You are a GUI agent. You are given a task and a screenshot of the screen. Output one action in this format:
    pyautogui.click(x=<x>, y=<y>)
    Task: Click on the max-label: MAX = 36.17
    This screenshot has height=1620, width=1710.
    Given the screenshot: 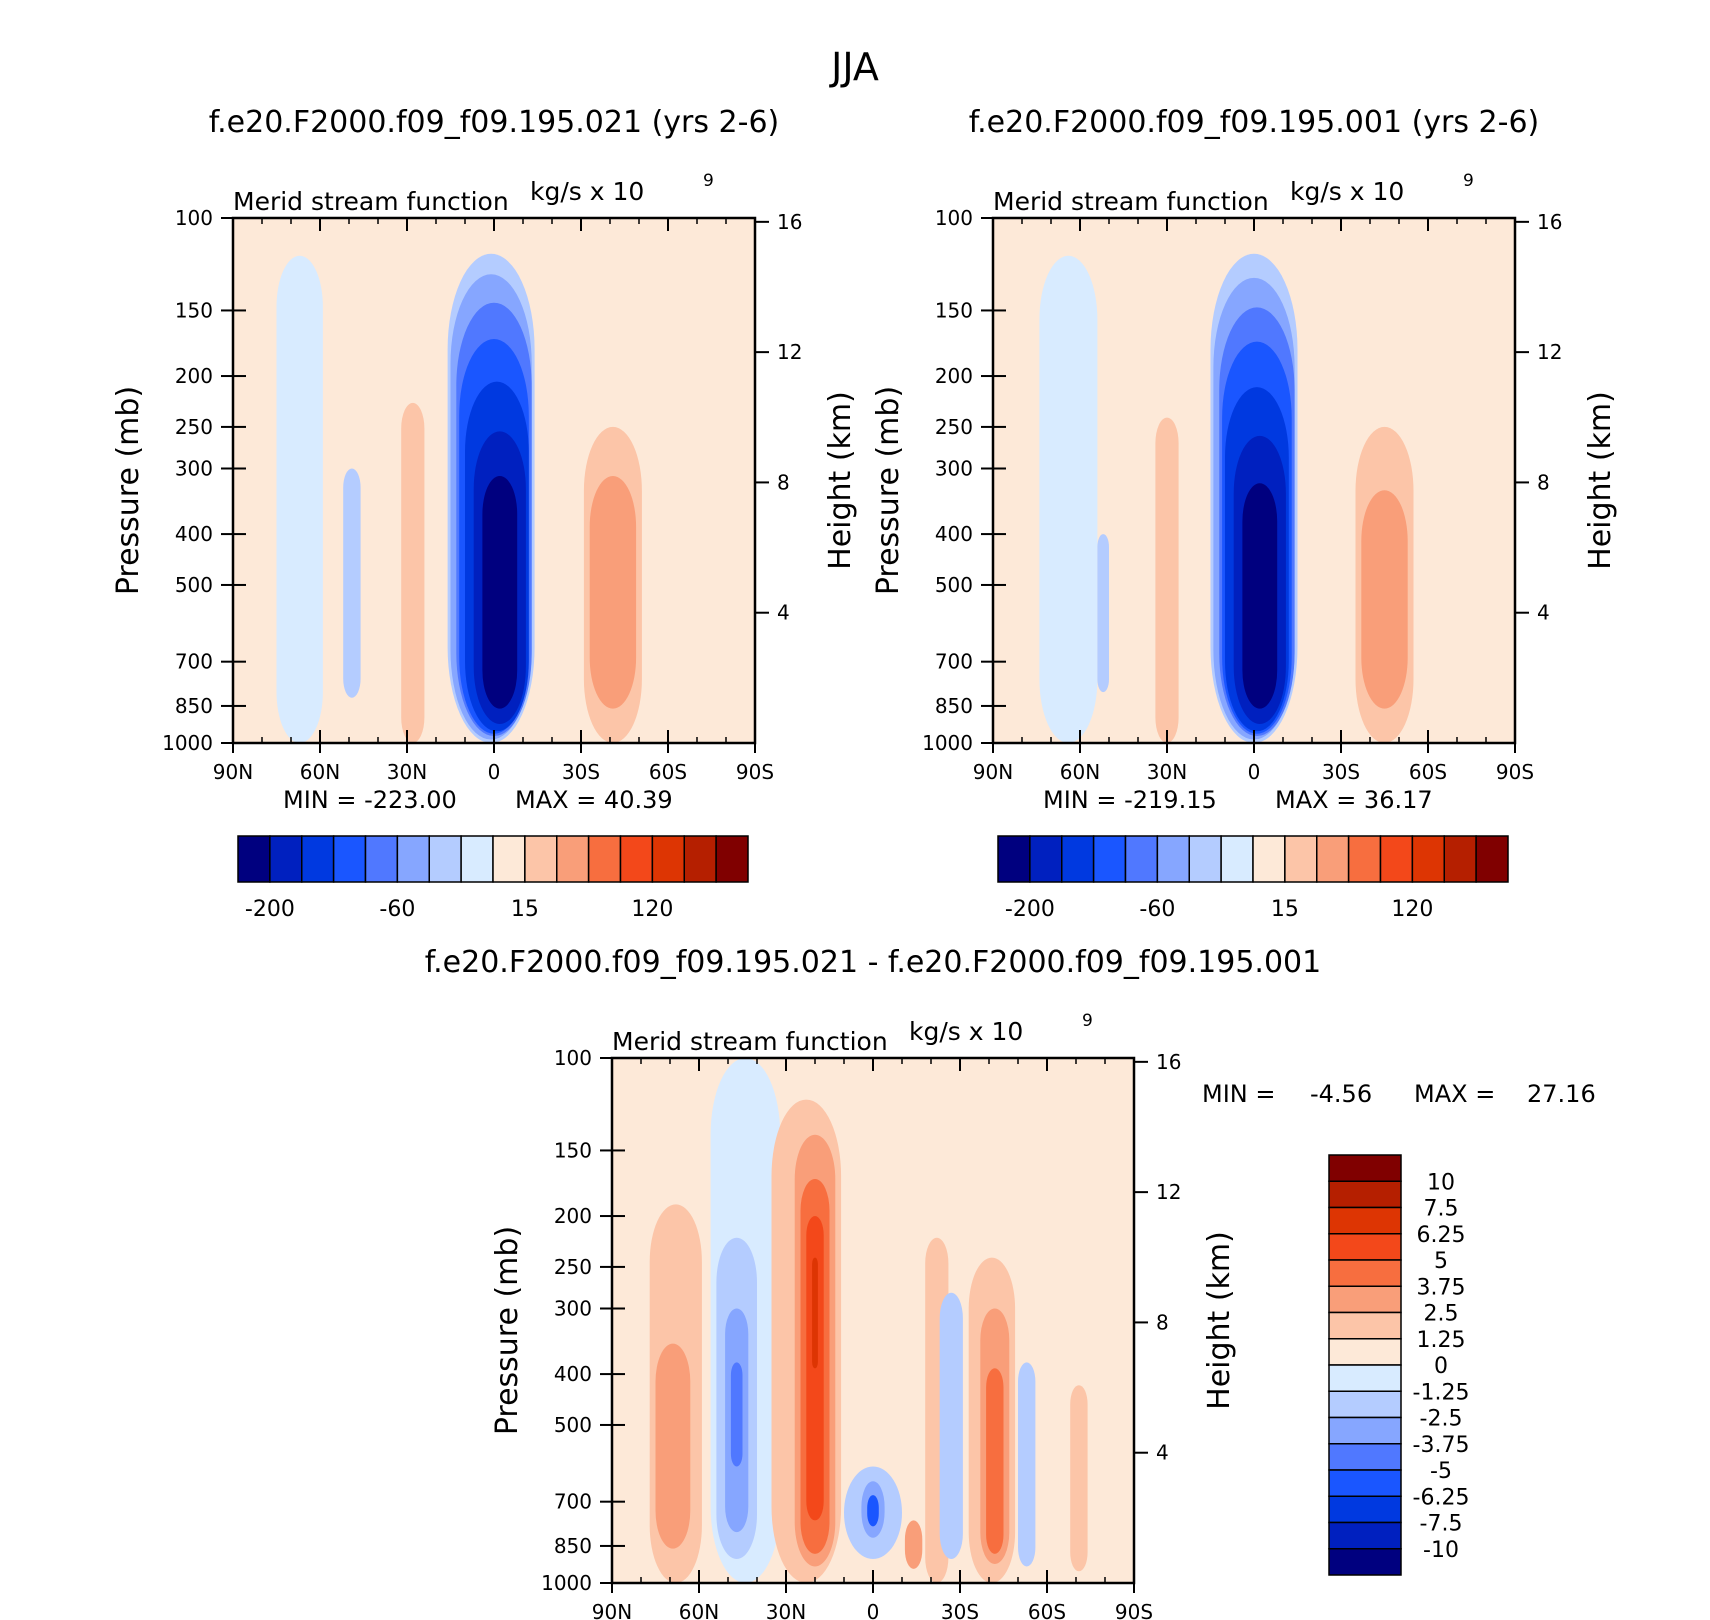 What is the action you would take?
    pyautogui.click(x=1354, y=800)
    